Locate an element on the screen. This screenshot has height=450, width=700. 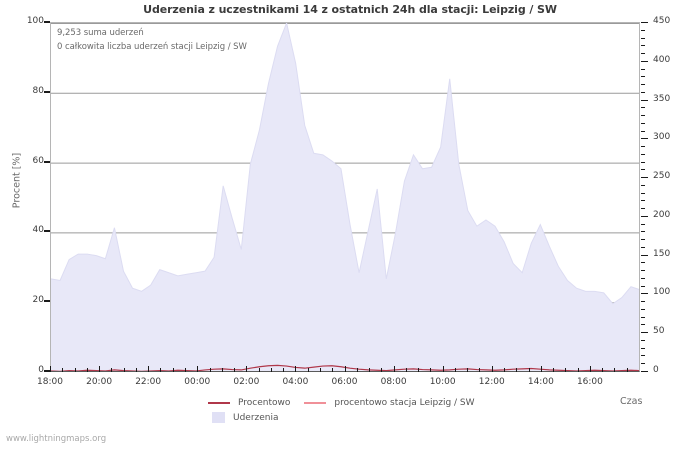
y-axis-right-tick-label: 450 is located at coordinates (662, 21).